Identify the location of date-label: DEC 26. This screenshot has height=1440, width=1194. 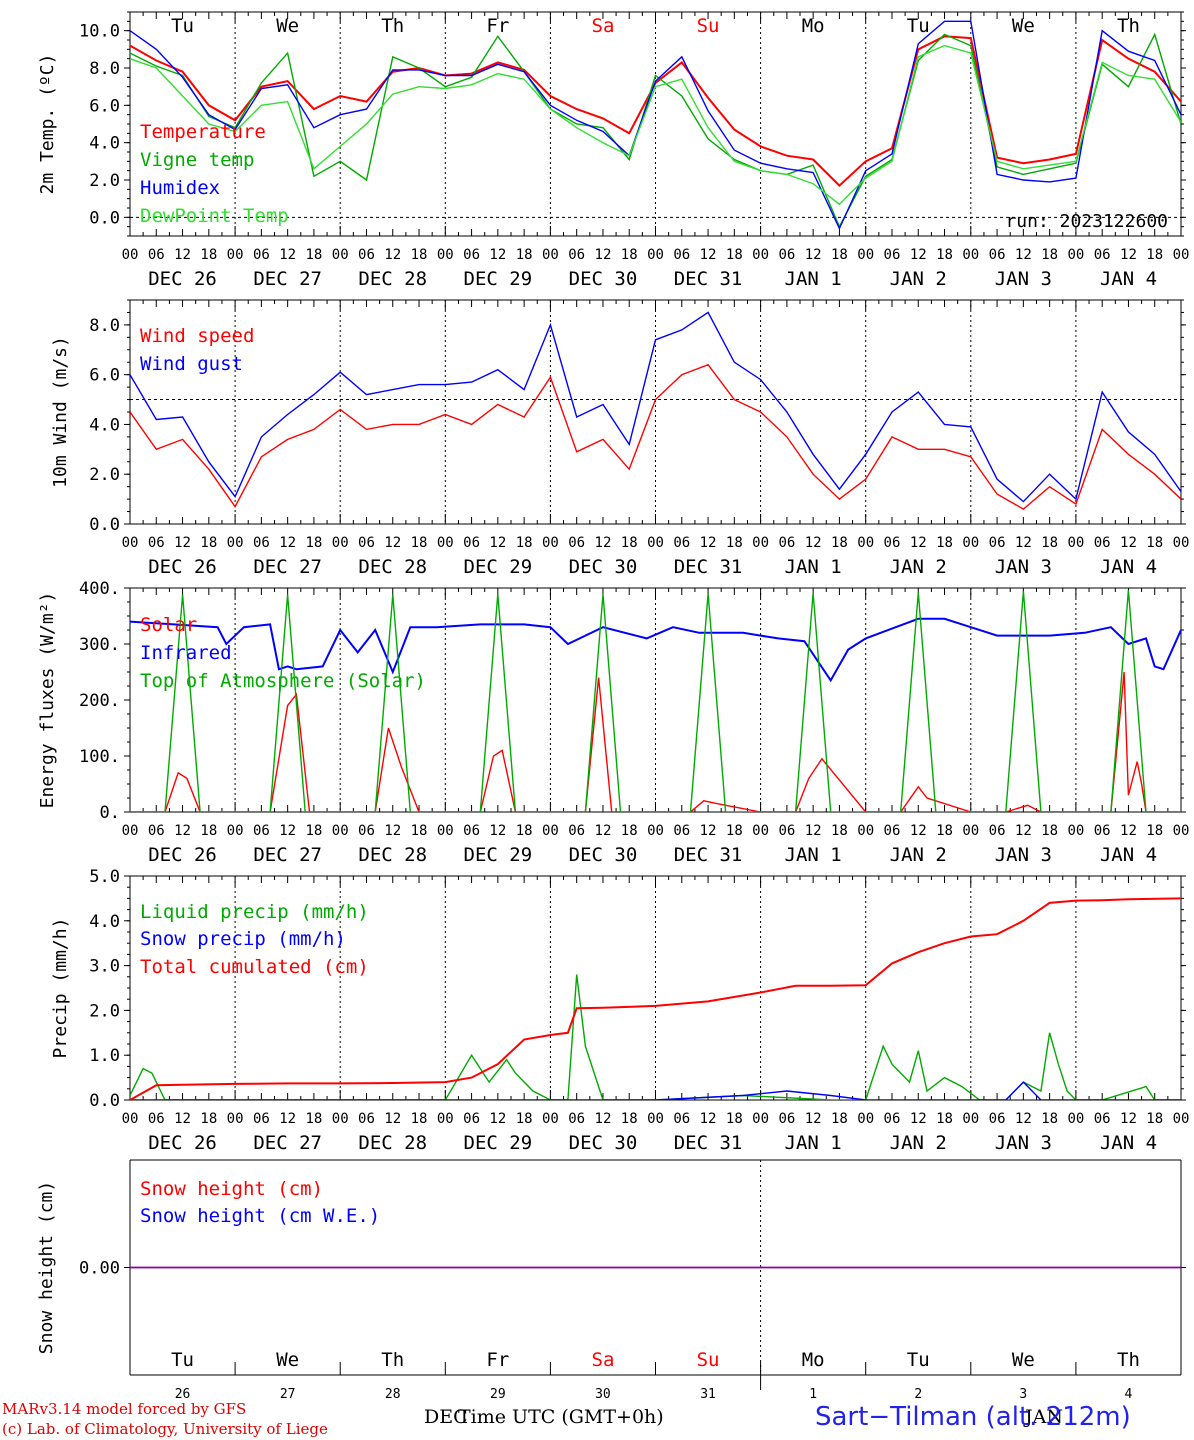
(182, 279).